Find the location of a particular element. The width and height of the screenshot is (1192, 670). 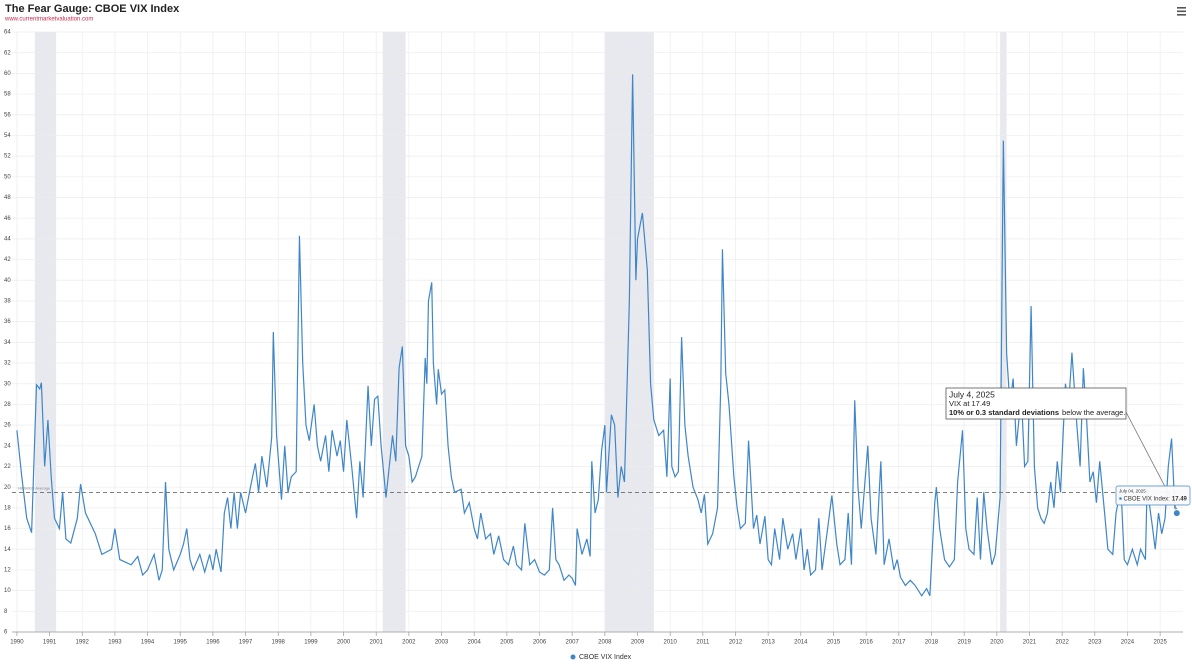

y-tick-label: 36 is located at coordinates (7, 322).